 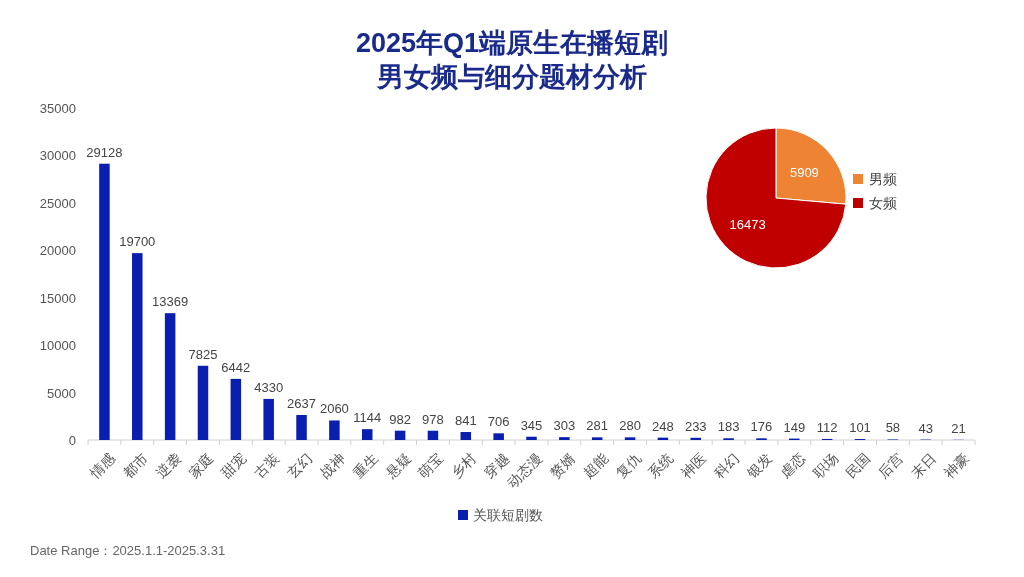 What do you see at coordinates (236, 367) in the screenshot?
I see `data-label: 6442` at bounding box center [236, 367].